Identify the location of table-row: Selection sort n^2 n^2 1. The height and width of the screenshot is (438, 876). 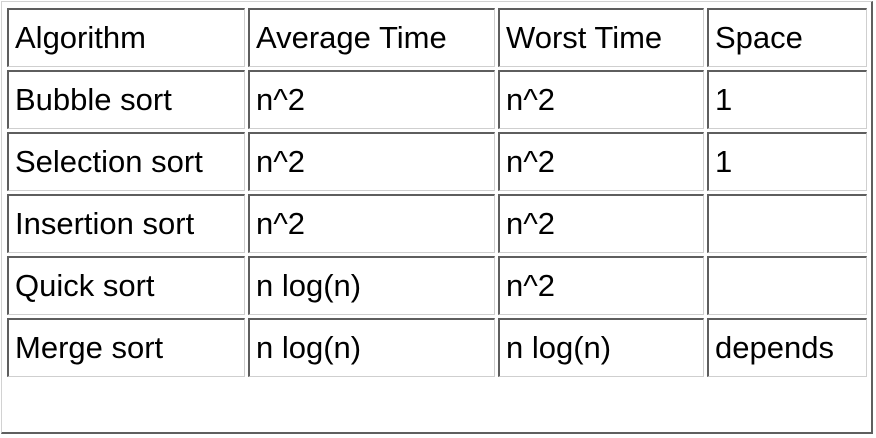
(437, 161).